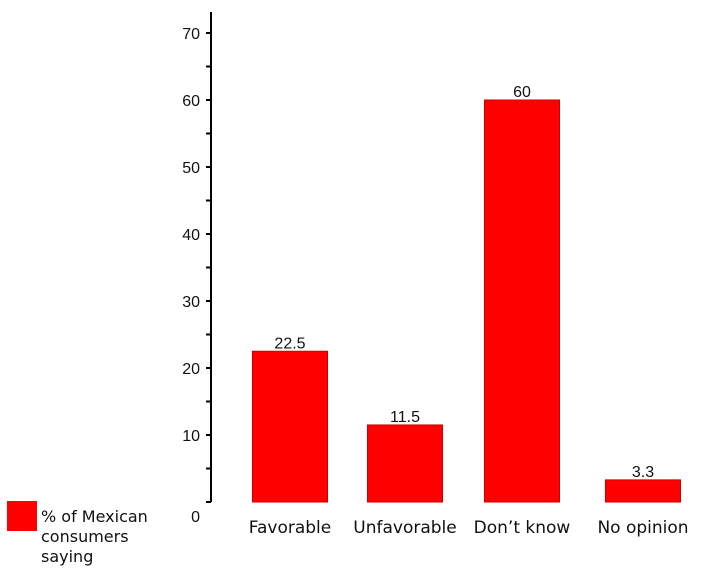  Describe the element at coordinates (289, 343) in the screenshot. I see `data-label: 22.5` at that location.